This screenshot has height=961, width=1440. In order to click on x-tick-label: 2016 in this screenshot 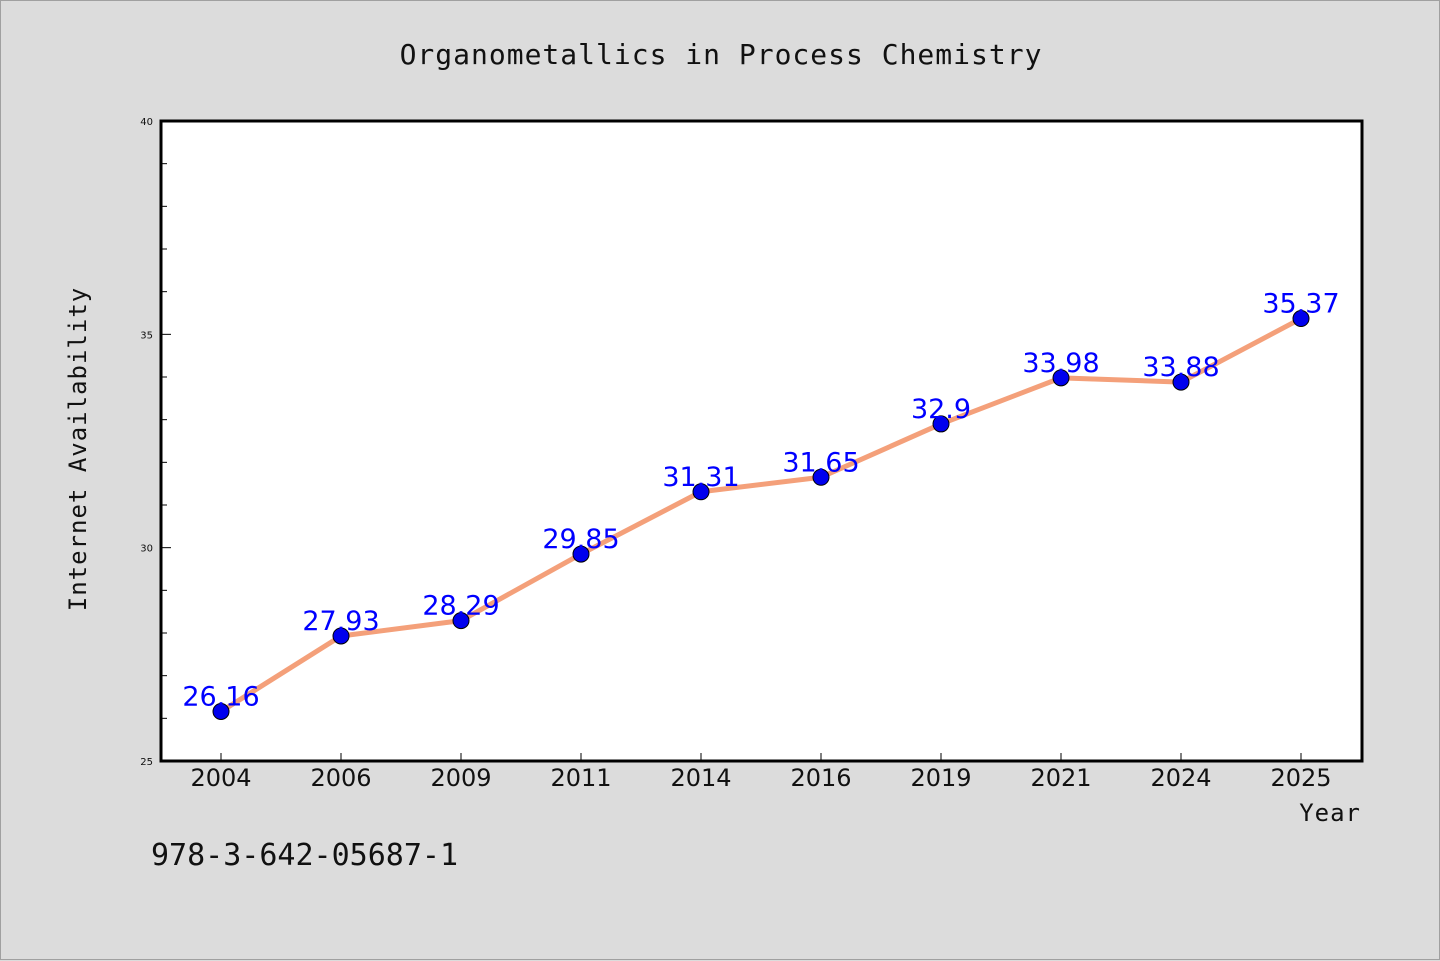, I will do `click(820, 778)`.